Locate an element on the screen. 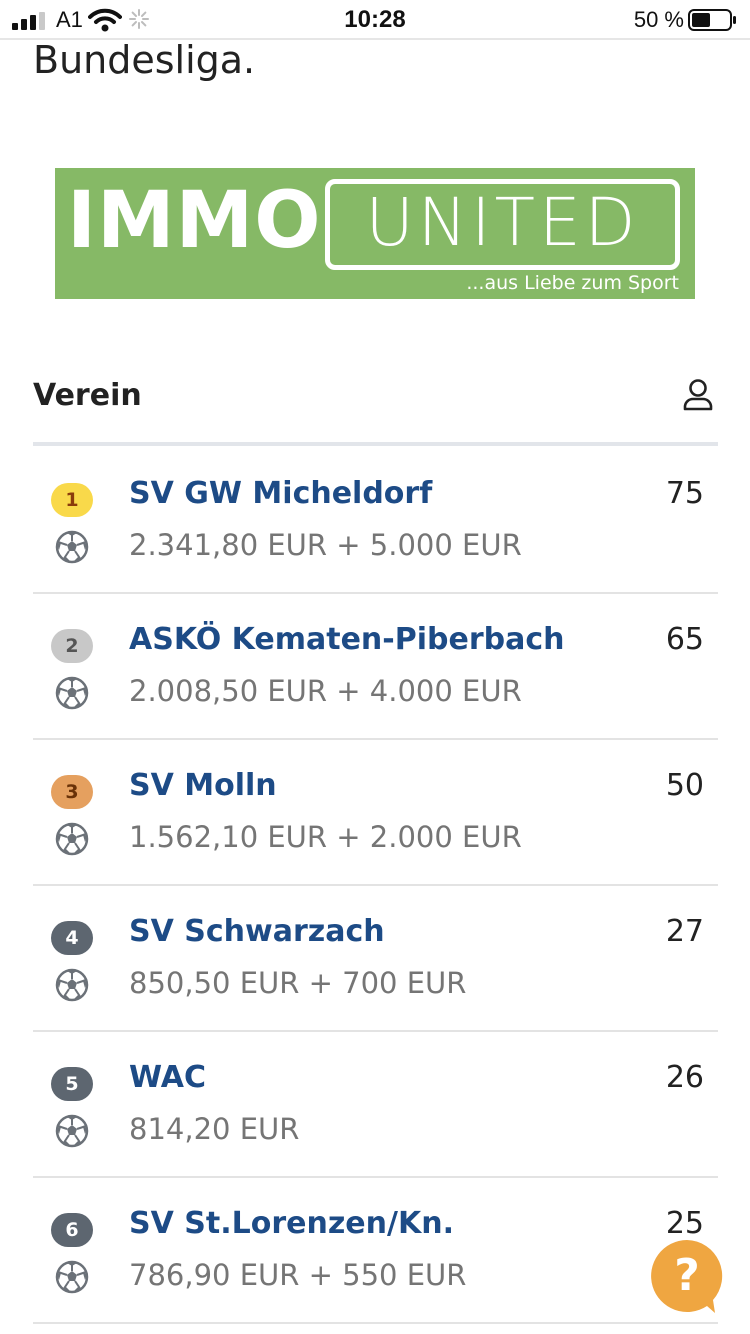 The height and width of the screenshot is (1334, 750). prize-money: 1.562,10 EUR + 2.000 EUR is located at coordinates (325, 837).